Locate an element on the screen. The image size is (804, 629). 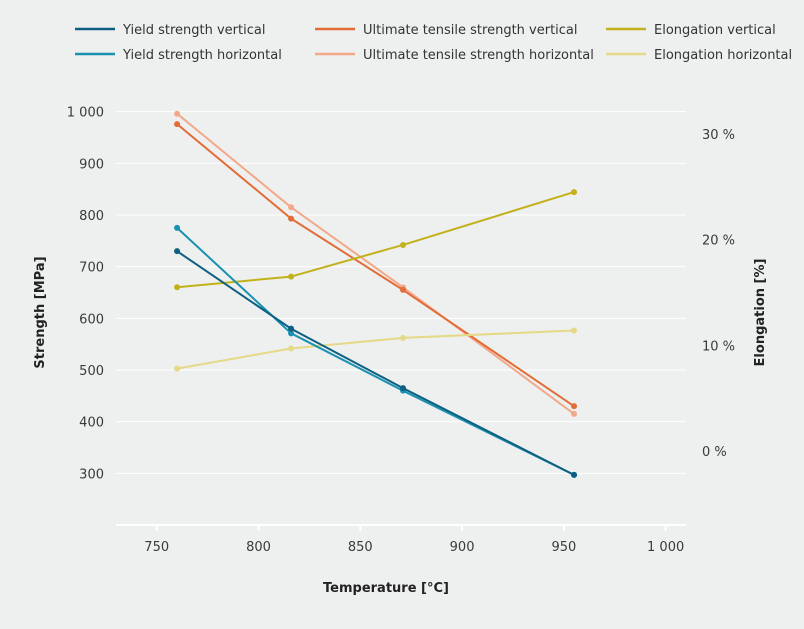
series-elongation-horizontal is located at coordinates (376, 349).